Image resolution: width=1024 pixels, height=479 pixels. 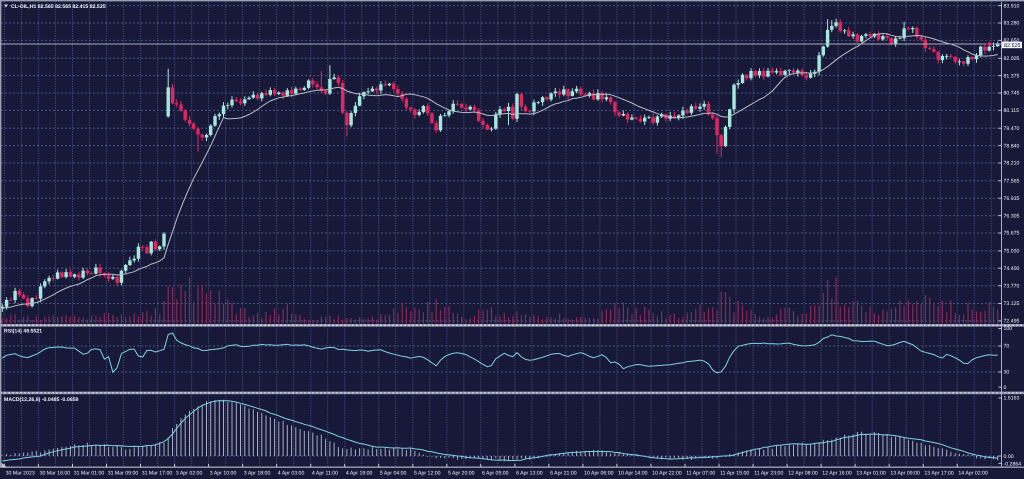 What do you see at coordinates (1012, 252) in the screenshot?
I see `svg-text: 75.030` at bounding box center [1012, 252].